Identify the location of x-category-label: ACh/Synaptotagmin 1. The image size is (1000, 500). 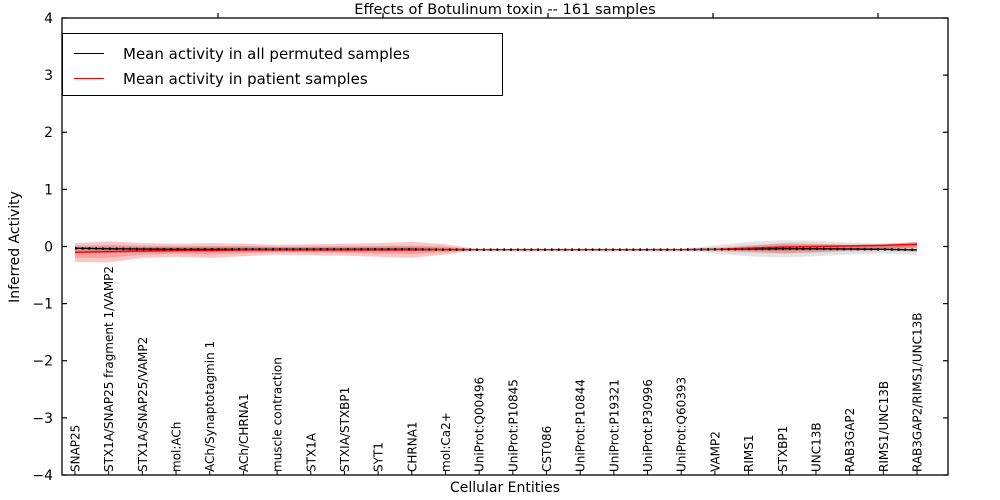
(210, 406).